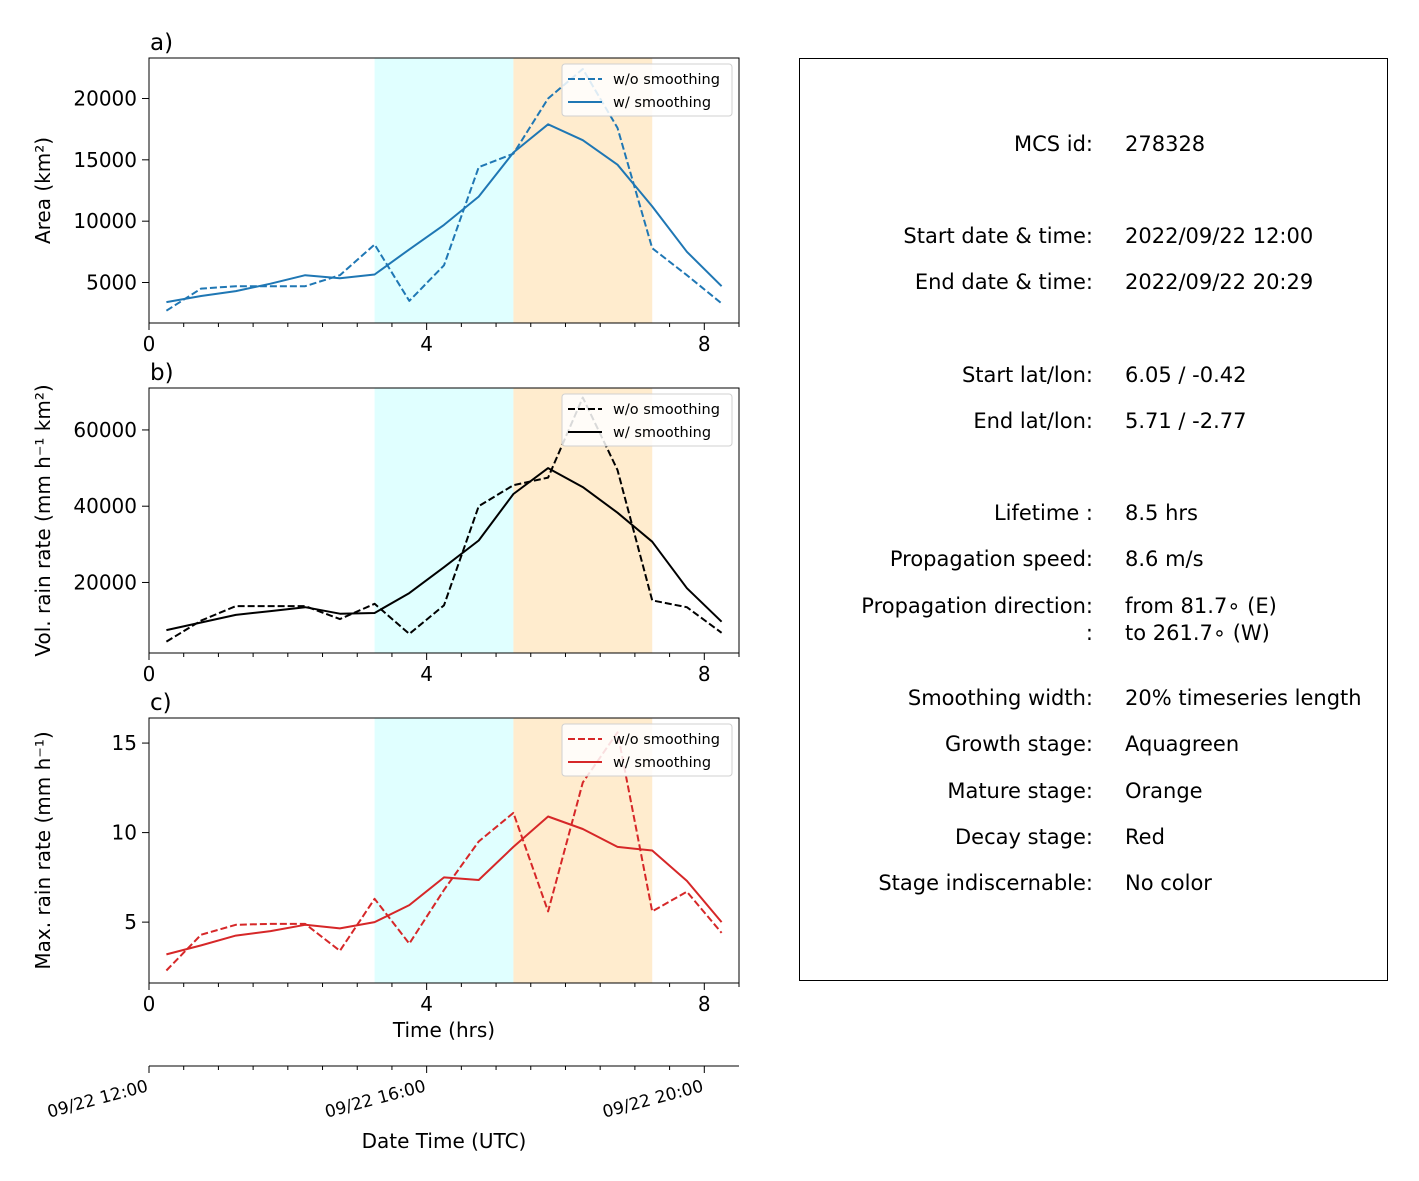 The image size is (1419, 1181). Describe the element at coordinates (124, 833) in the screenshot. I see `y-tick-label: 10` at that location.